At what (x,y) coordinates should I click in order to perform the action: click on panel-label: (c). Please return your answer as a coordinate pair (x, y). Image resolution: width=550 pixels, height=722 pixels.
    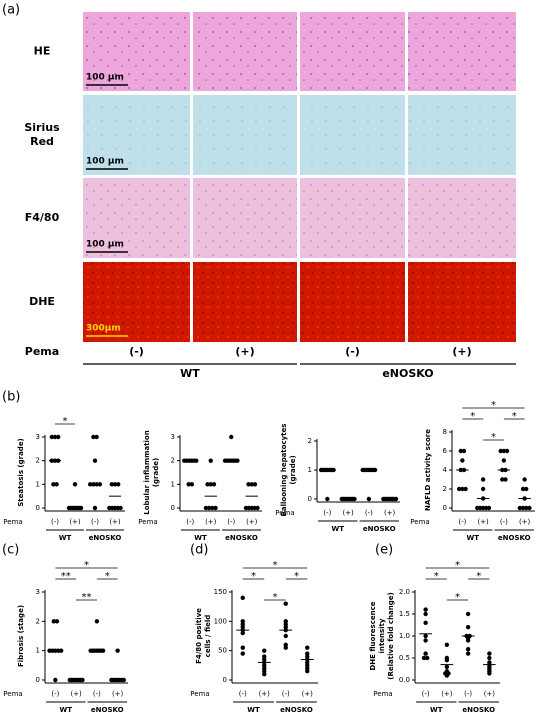
    Looking at the image, I should click on (10, 550).